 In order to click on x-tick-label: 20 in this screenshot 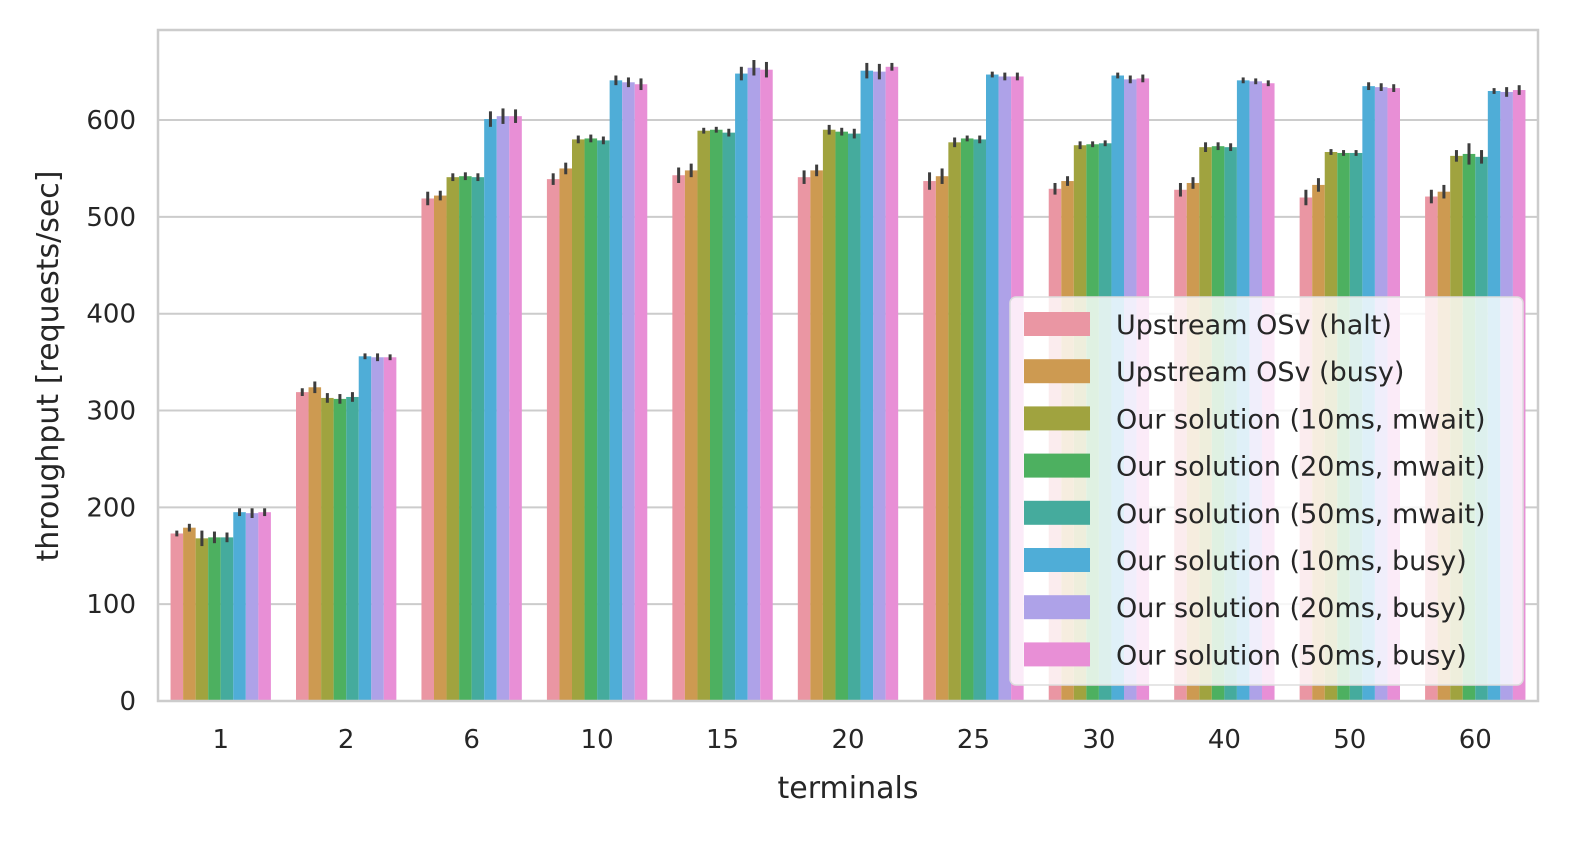, I will do `click(847, 740)`.